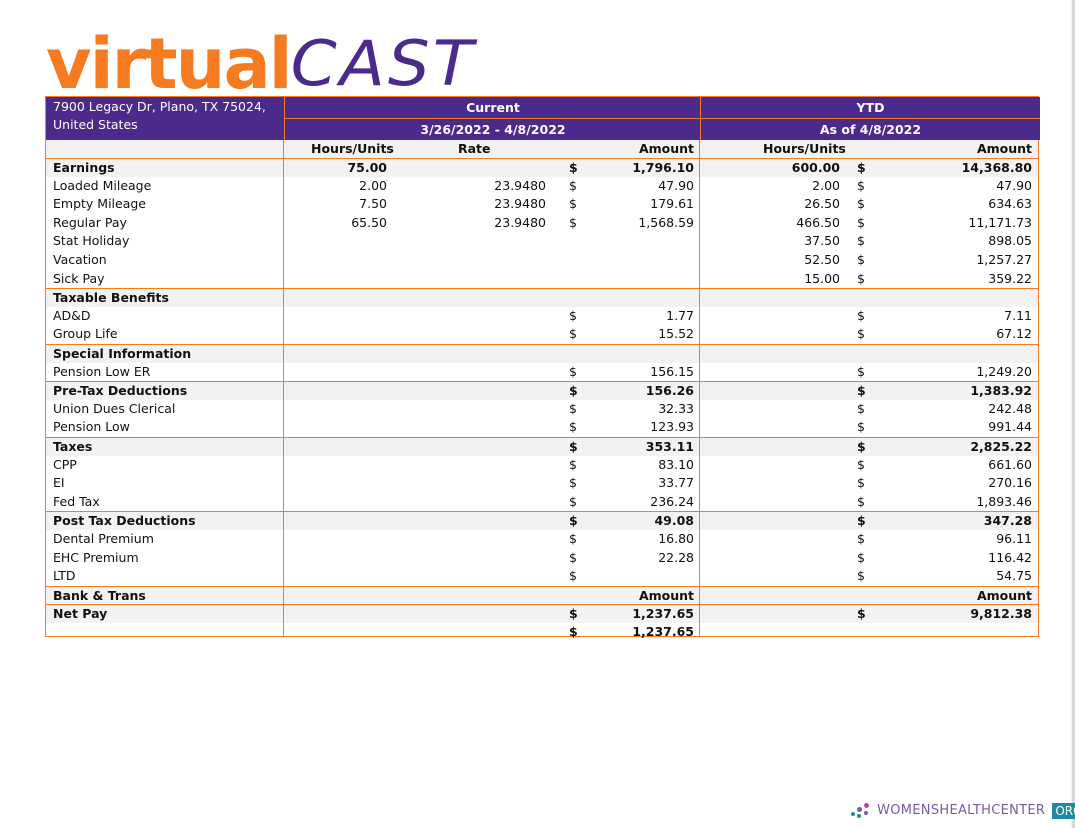  What do you see at coordinates (542, 241) in the screenshot?
I see `table-row: Stat Holiday 37.50 $898.05` at bounding box center [542, 241].